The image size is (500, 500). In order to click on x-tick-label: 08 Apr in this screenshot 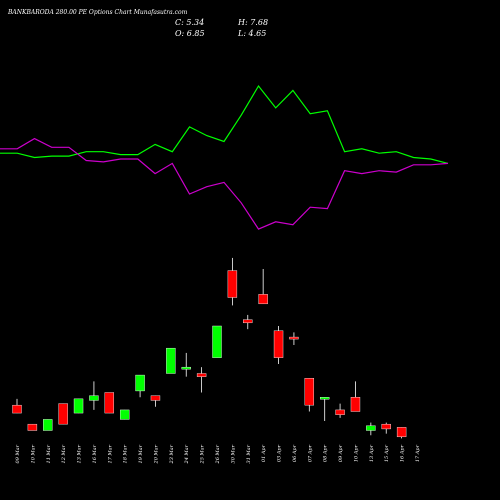, I will do `click(326, 453)`.